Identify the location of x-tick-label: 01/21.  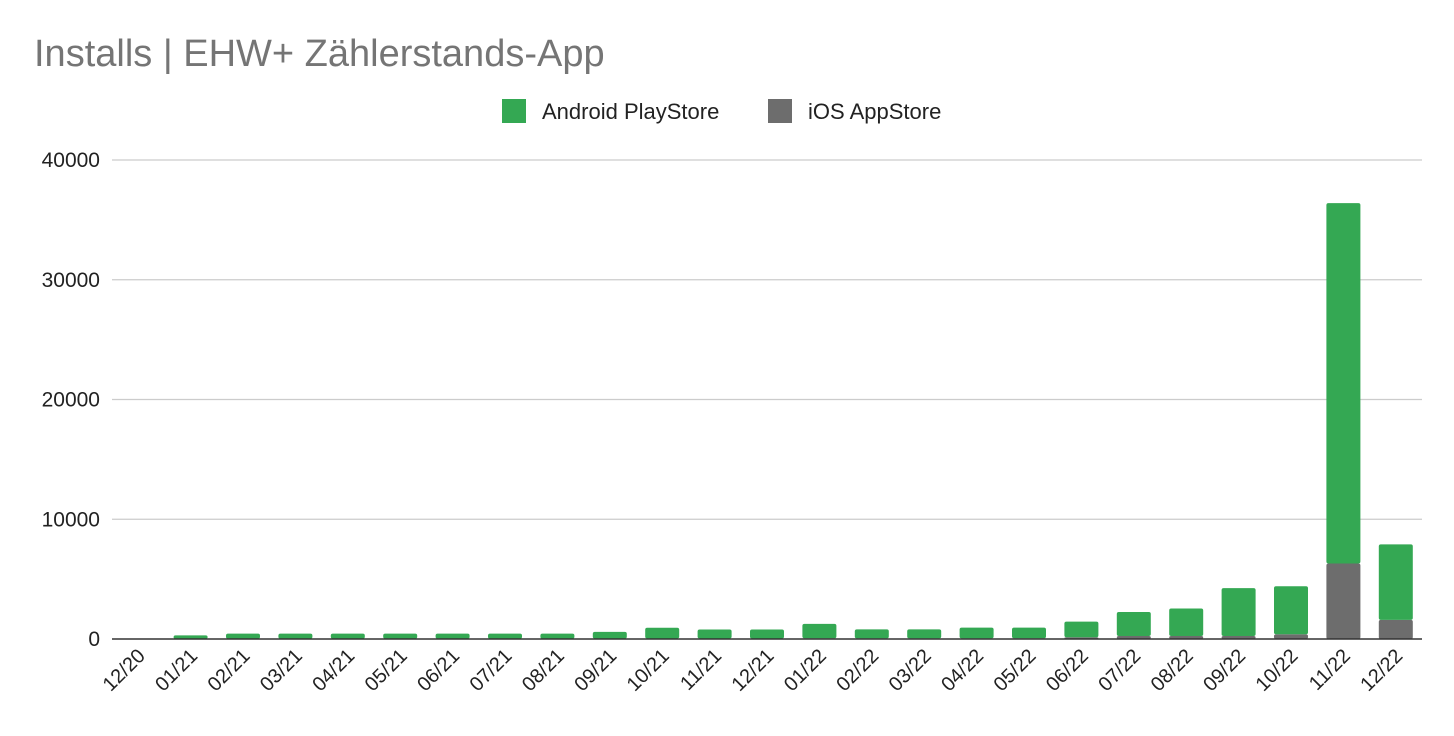
(176, 670).